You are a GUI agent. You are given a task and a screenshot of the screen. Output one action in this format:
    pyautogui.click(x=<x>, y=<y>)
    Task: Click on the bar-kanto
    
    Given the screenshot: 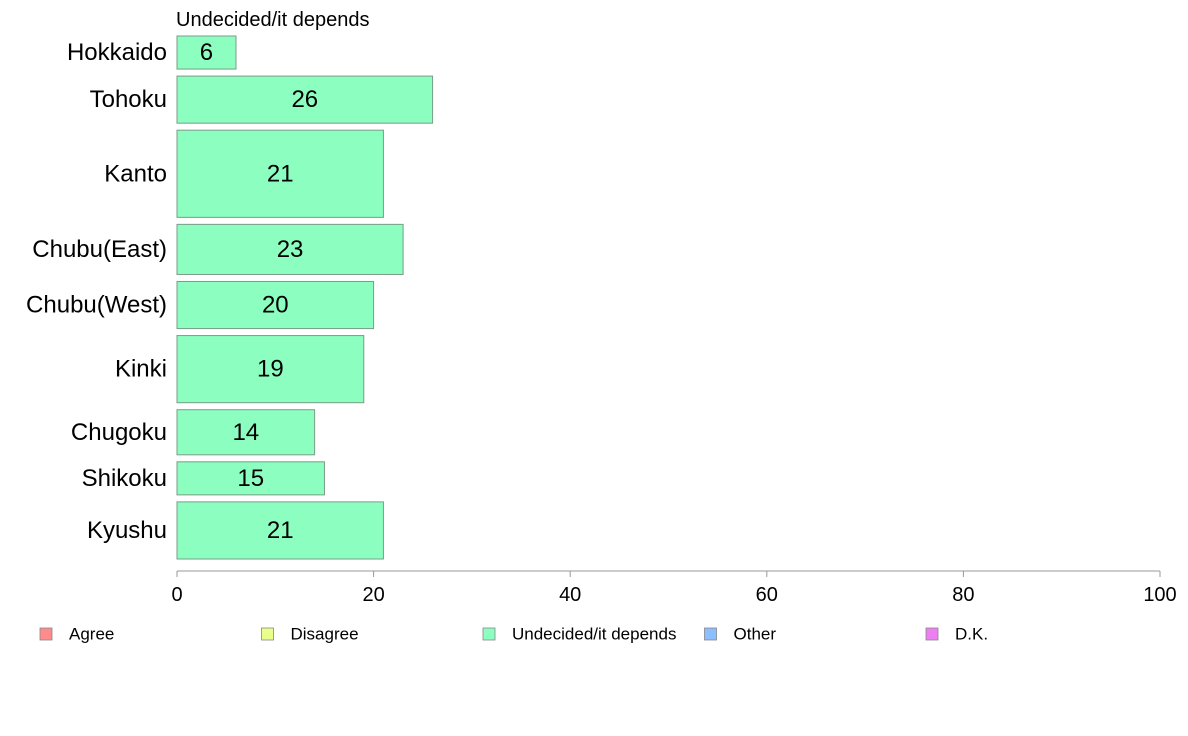 What is the action you would take?
    pyautogui.click(x=280, y=173)
    